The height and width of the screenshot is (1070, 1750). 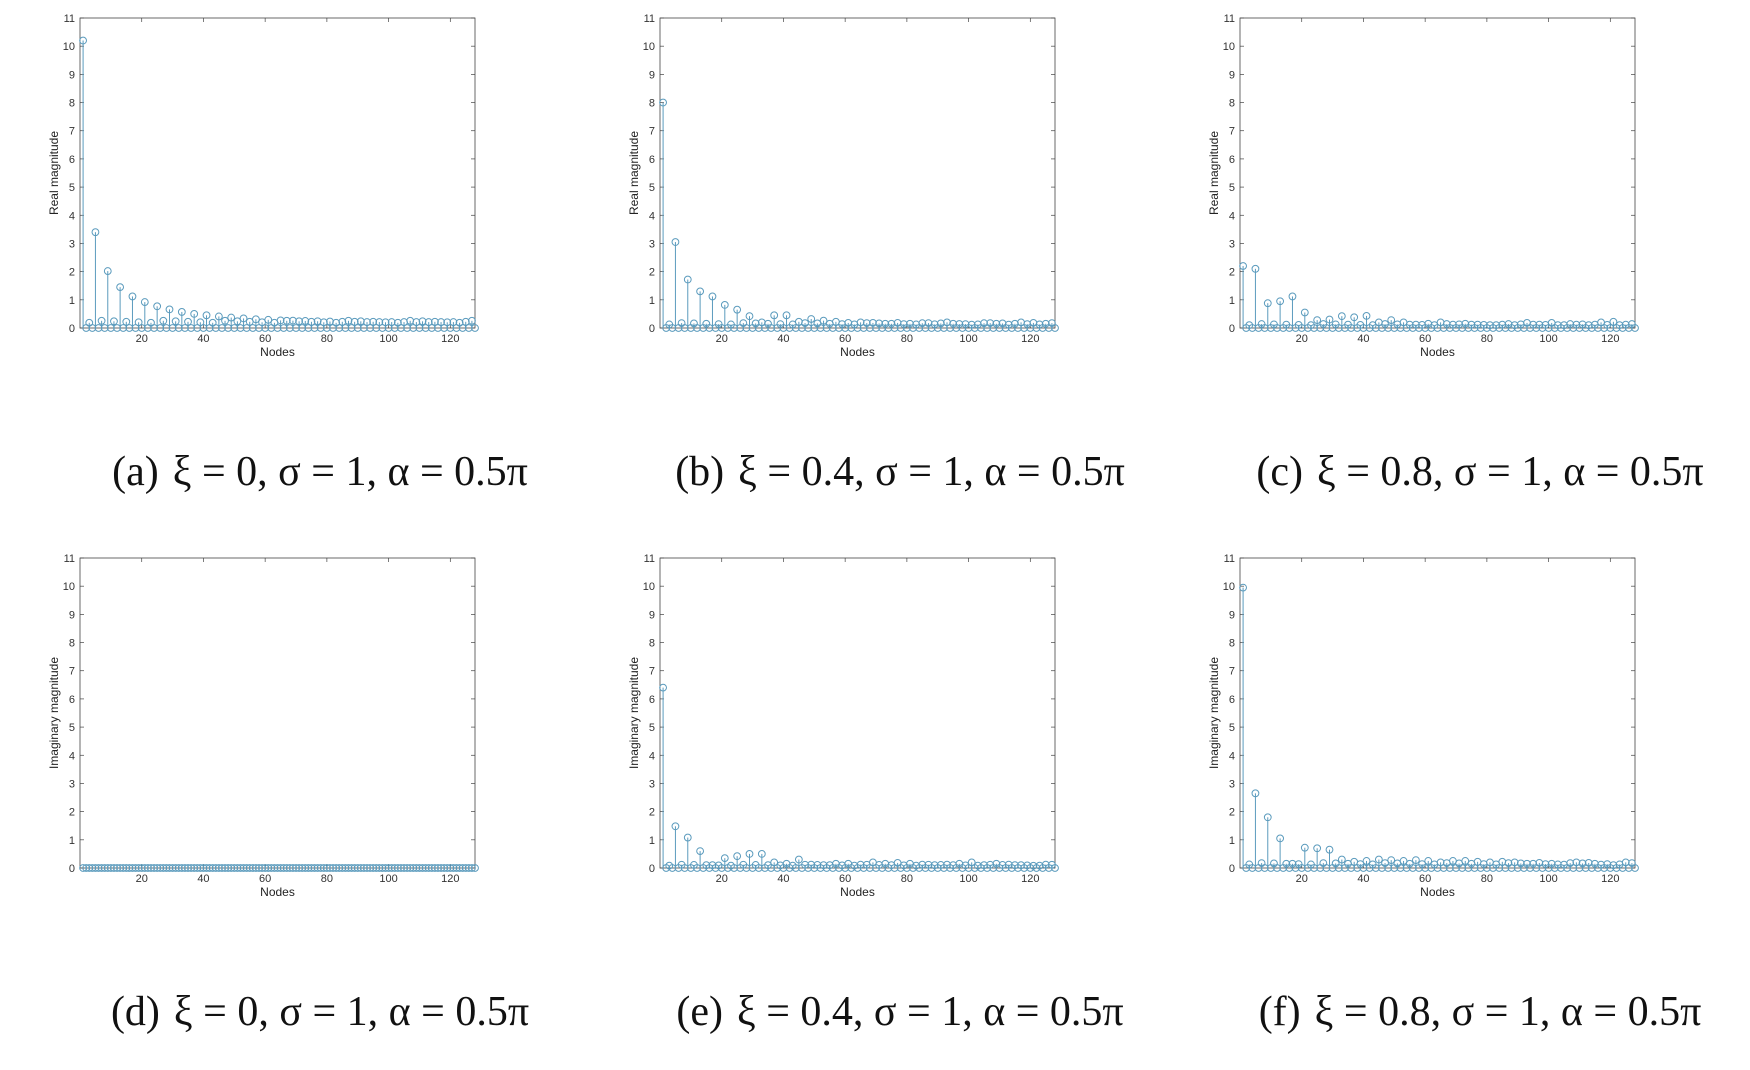 What do you see at coordinates (142, 879) in the screenshot?
I see `x-tick-label: 20` at bounding box center [142, 879].